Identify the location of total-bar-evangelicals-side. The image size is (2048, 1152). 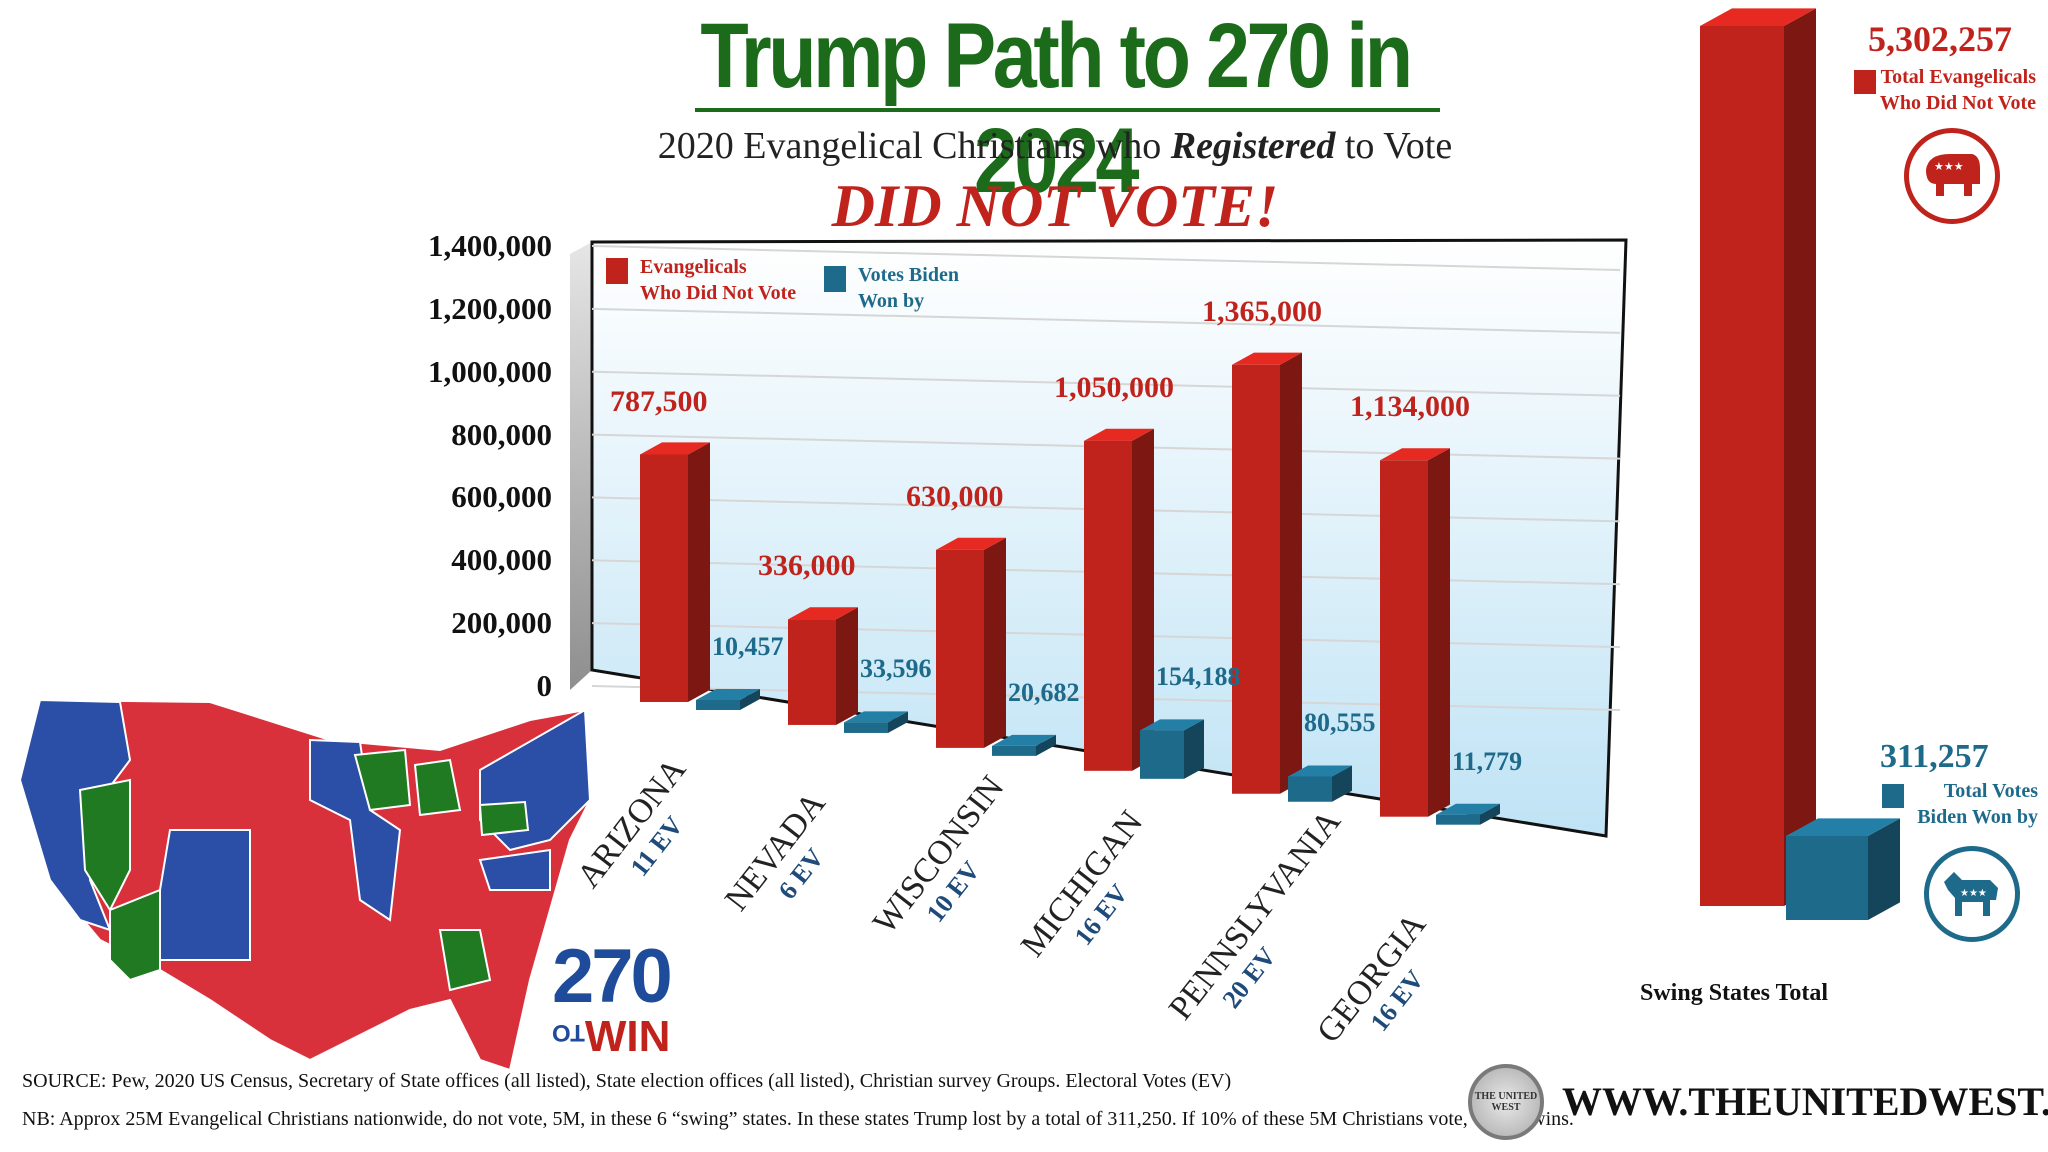
(1800, 457).